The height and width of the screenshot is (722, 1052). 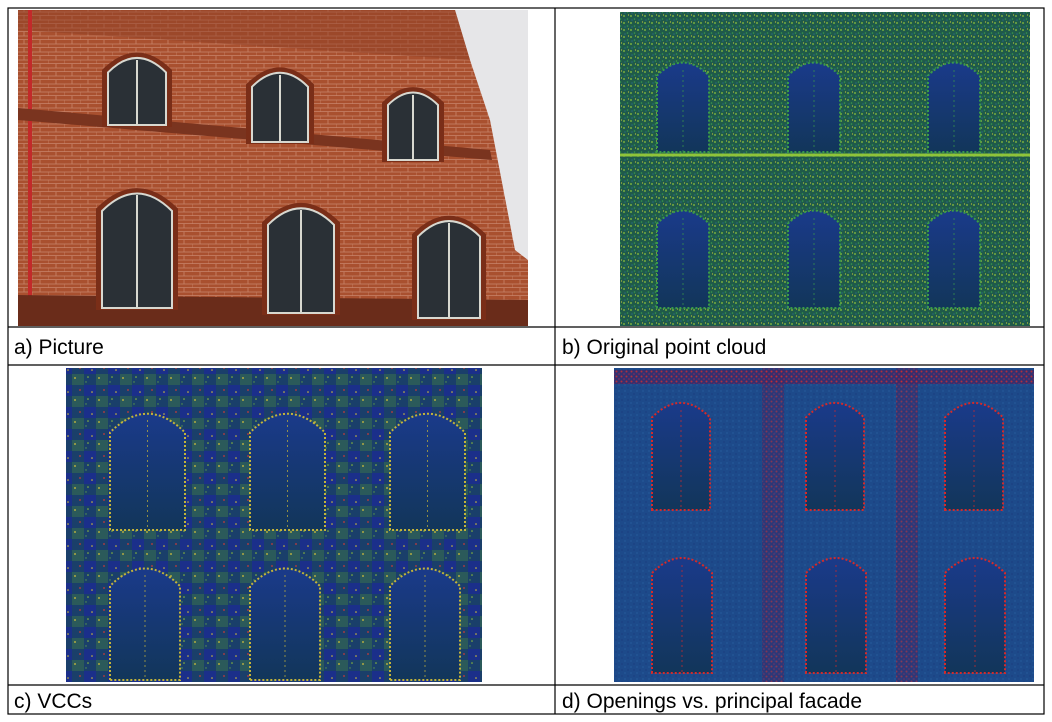 What do you see at coordinates (664, 347) in the screenshot?
I see `caption: b) Original point cloud` at bounding box center [664, 347].